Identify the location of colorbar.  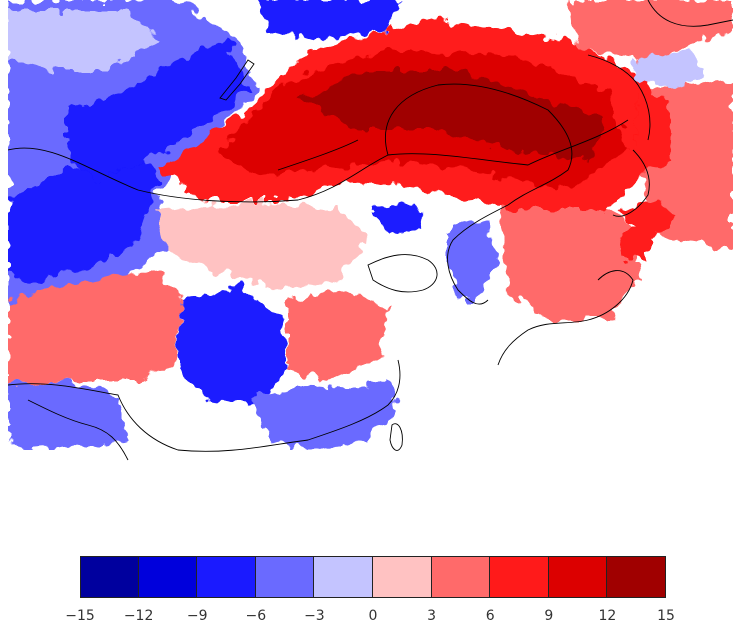
(373, 577).